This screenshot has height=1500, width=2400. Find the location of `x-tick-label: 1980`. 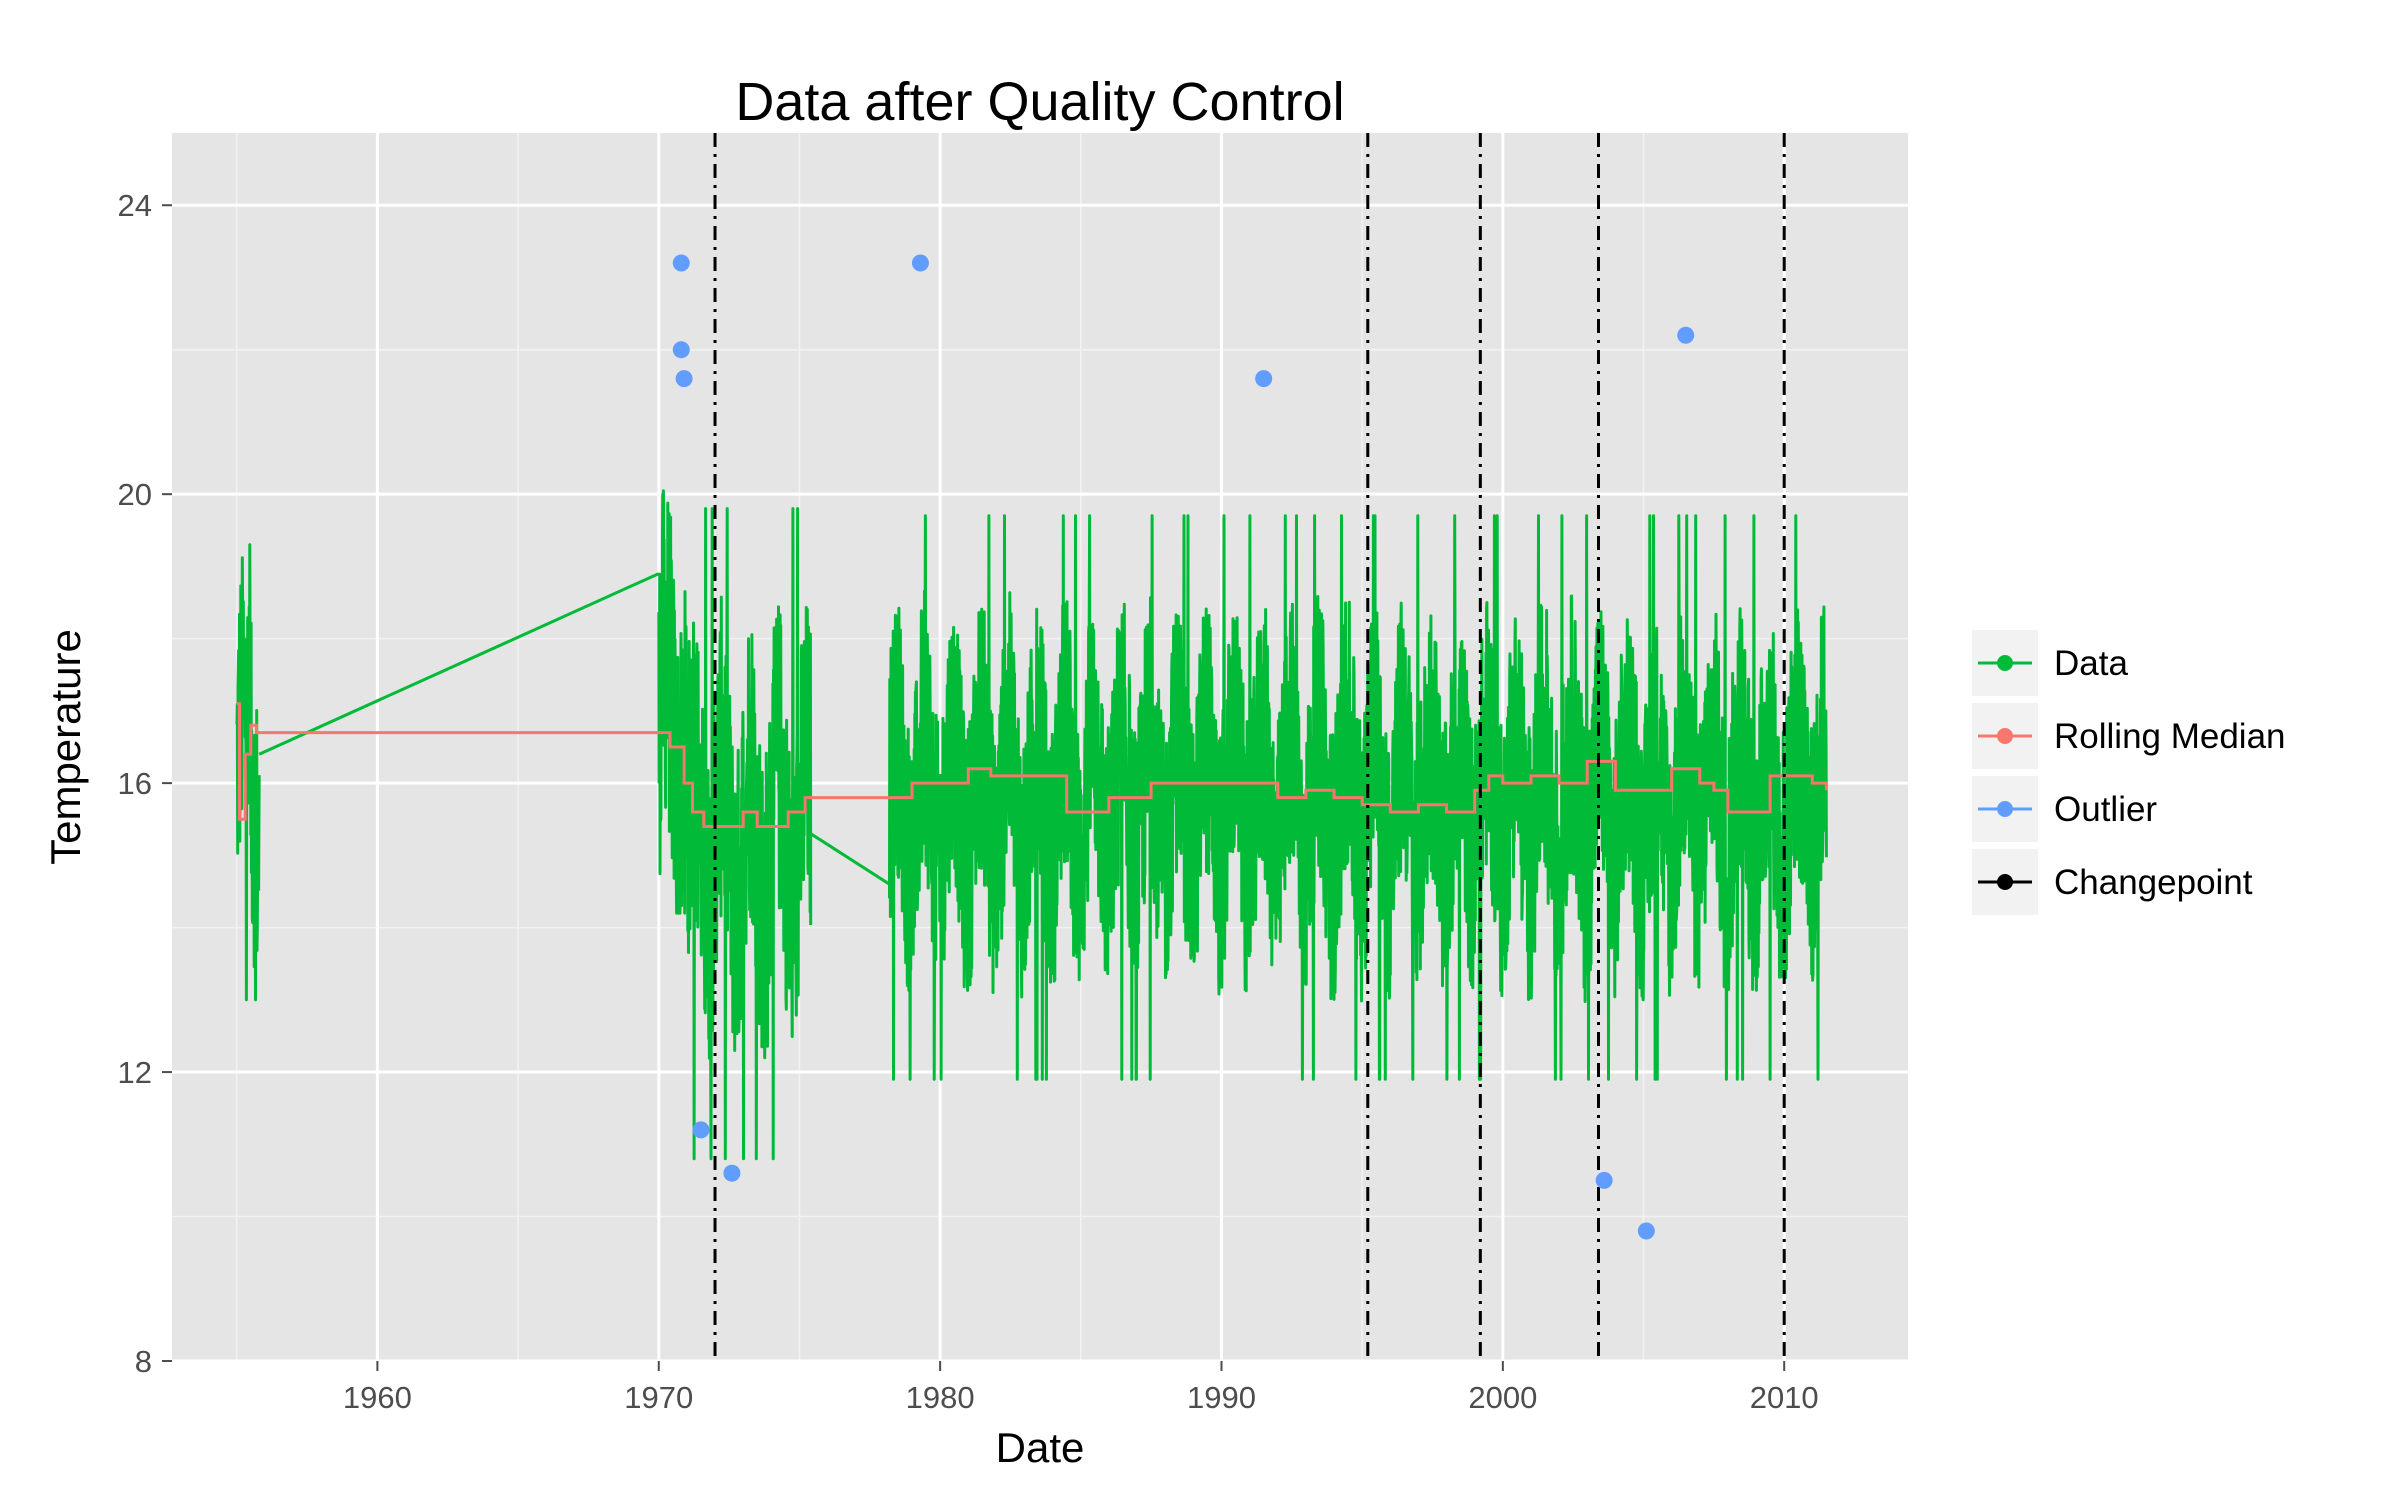

x-tick-label: 1980 is located at coordinates (940, 1397).